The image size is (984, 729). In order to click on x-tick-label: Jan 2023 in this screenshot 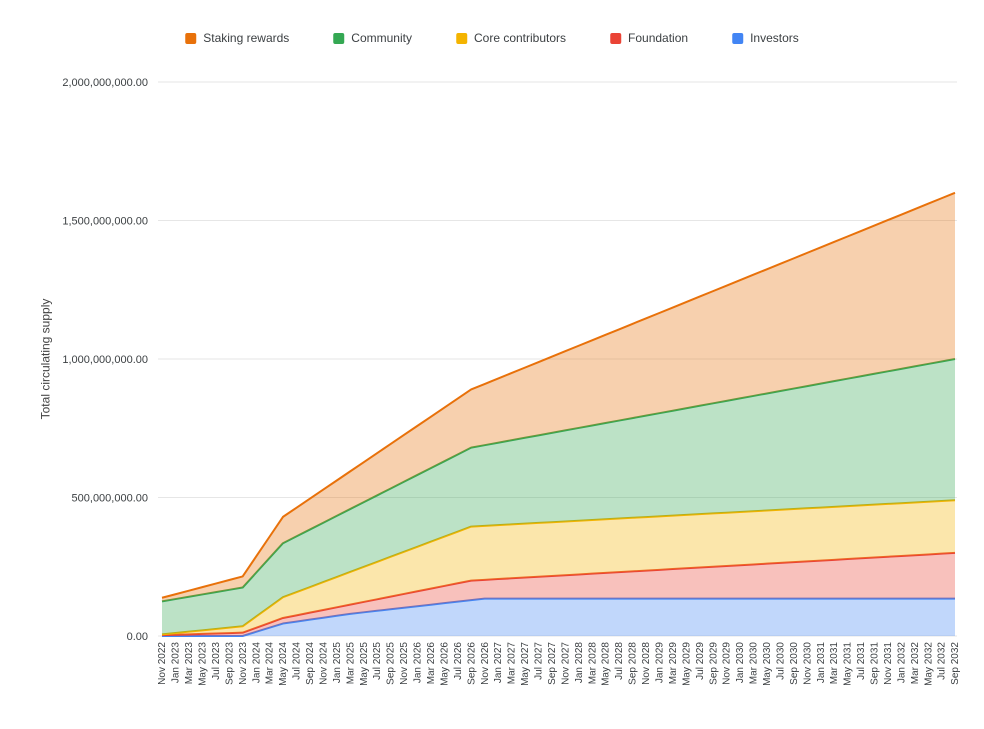, I will do `click(176, 663)`.